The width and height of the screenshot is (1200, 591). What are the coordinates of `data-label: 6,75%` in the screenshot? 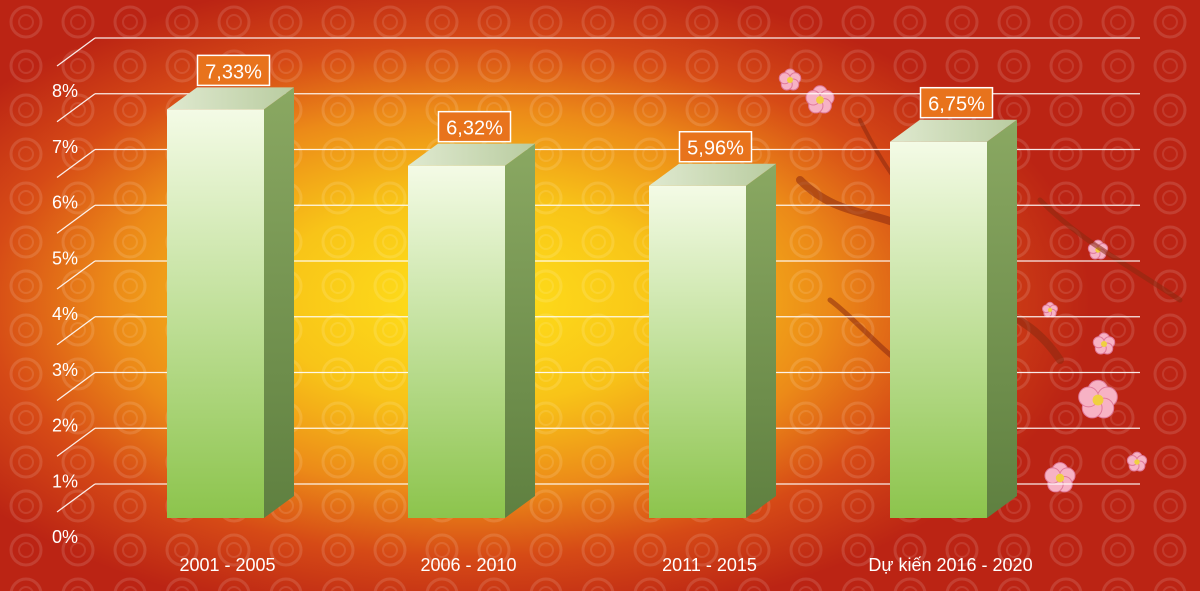 It's located at (956, 102).